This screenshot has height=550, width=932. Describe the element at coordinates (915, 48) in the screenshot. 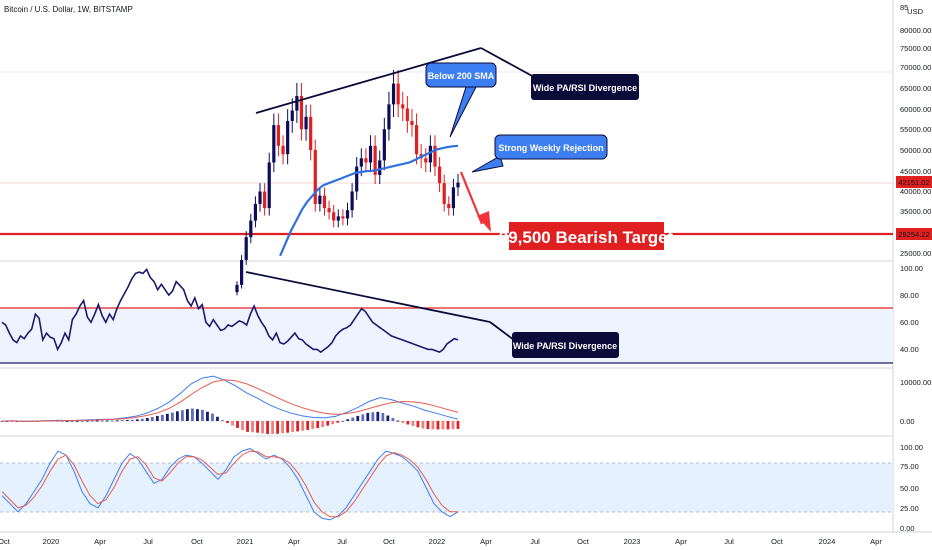

I see `price-tick: 75000.00` at that location.